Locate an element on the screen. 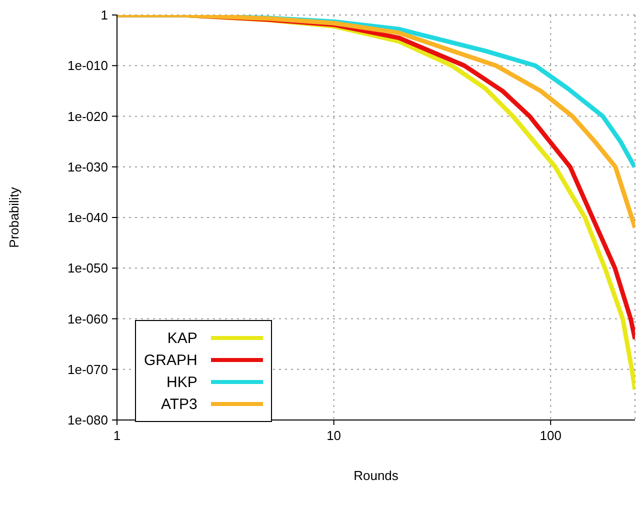  x-tick-label: 100 is located at coordinates (551, 436).